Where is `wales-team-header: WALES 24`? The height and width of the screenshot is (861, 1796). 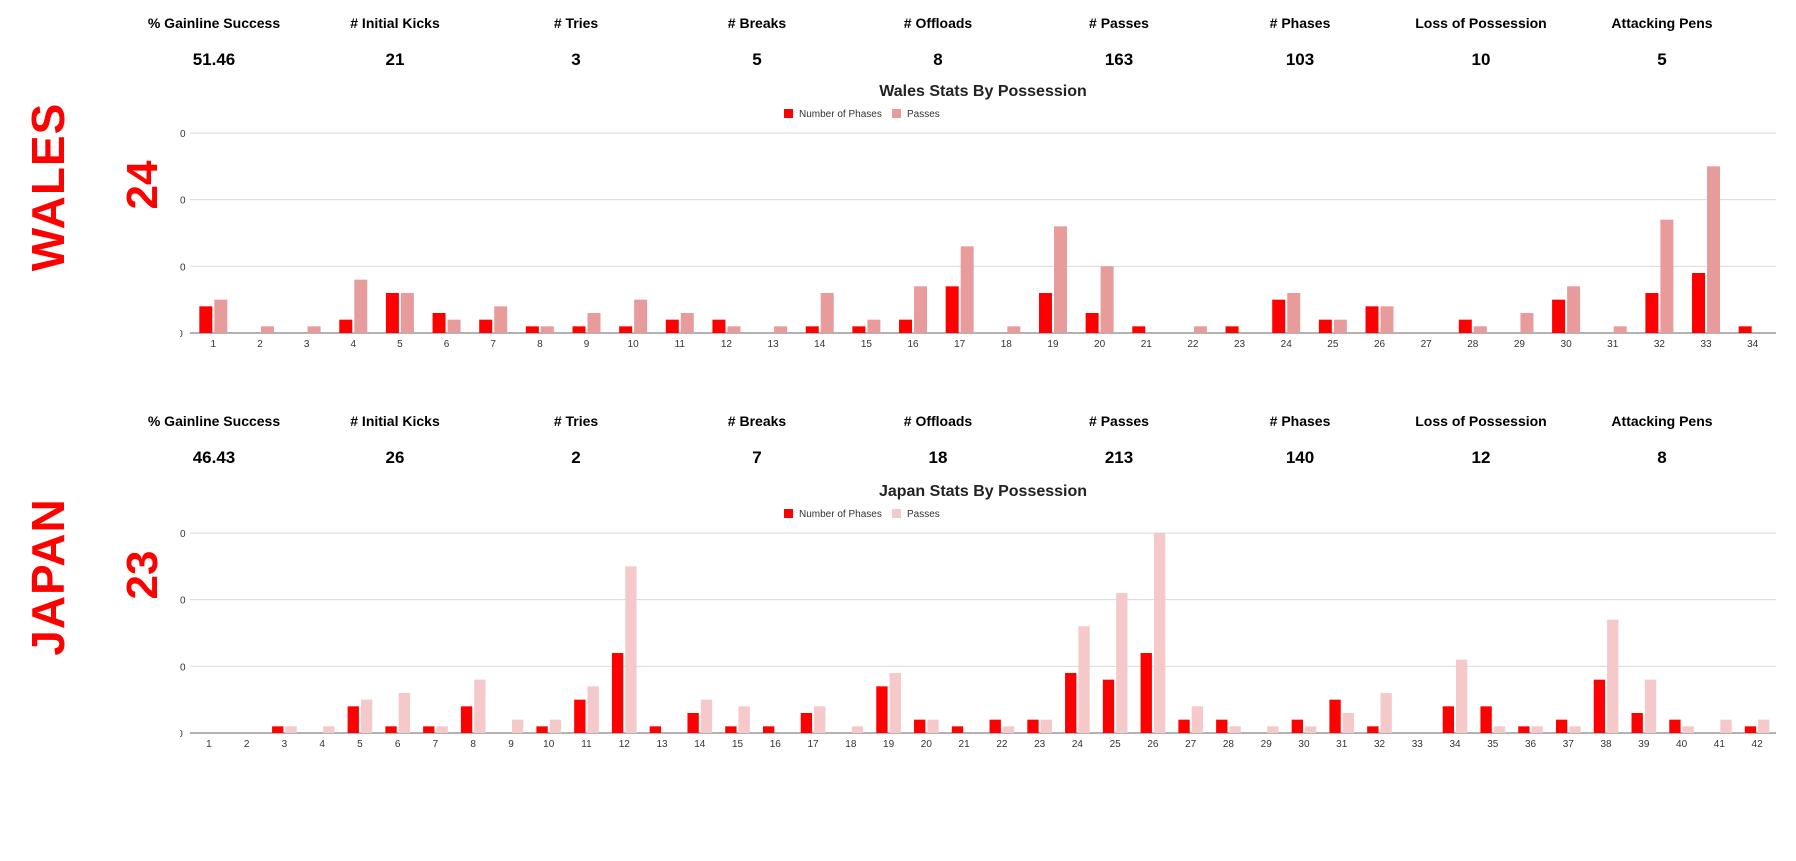 wales-team-header: WALES 24 is located at coordinates (83, 180).